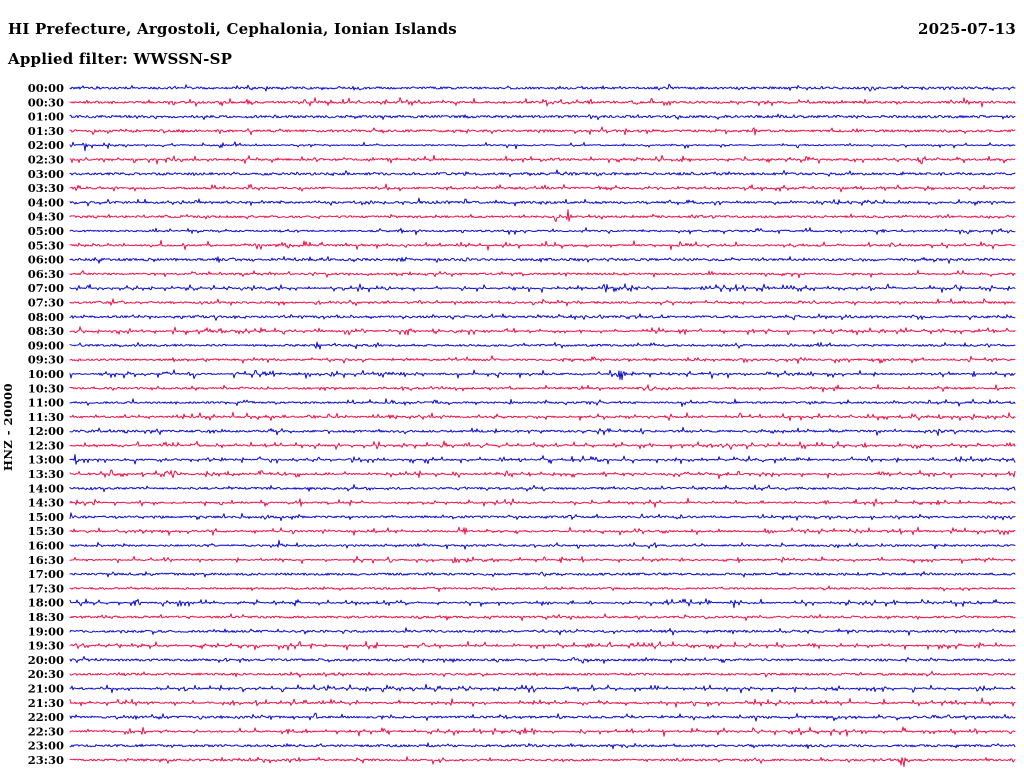 The image size is (1024, 780). I want to click on trace-time-label: 17:30, so click(46, 588).